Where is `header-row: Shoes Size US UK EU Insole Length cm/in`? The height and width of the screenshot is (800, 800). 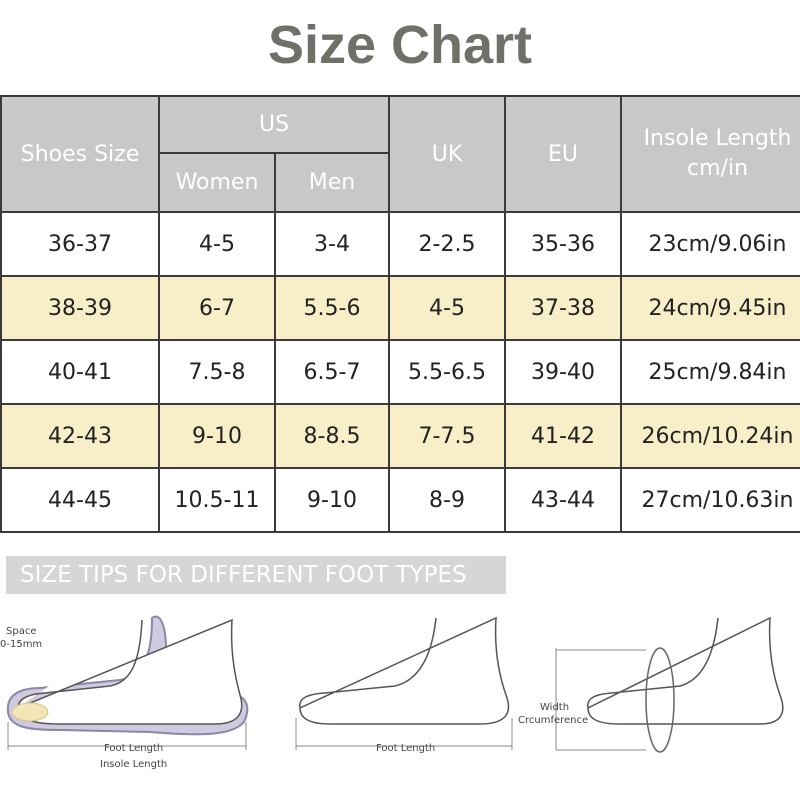 header-row: Shoes Size US UK EU Insole Length cm/in is located at coordinates (400, 154).